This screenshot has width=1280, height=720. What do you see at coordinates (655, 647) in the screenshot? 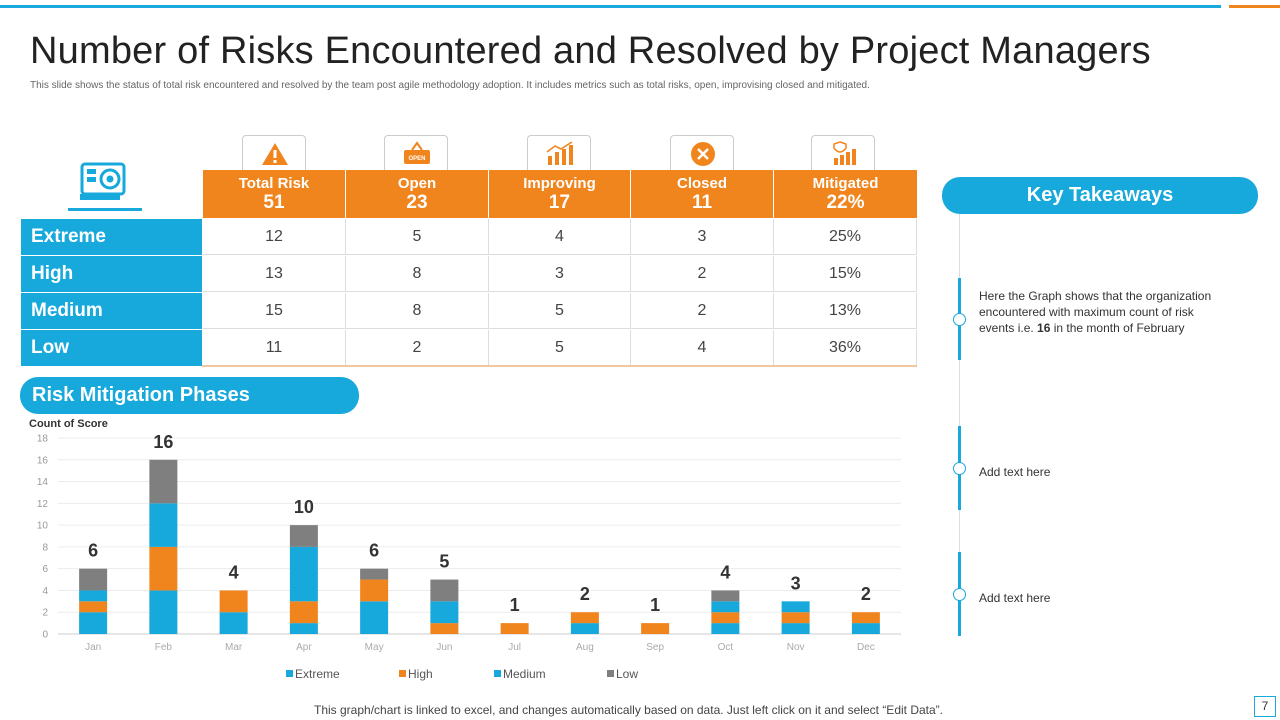
I see `x-tick-label: Sep` at bounding box center [655, 647].